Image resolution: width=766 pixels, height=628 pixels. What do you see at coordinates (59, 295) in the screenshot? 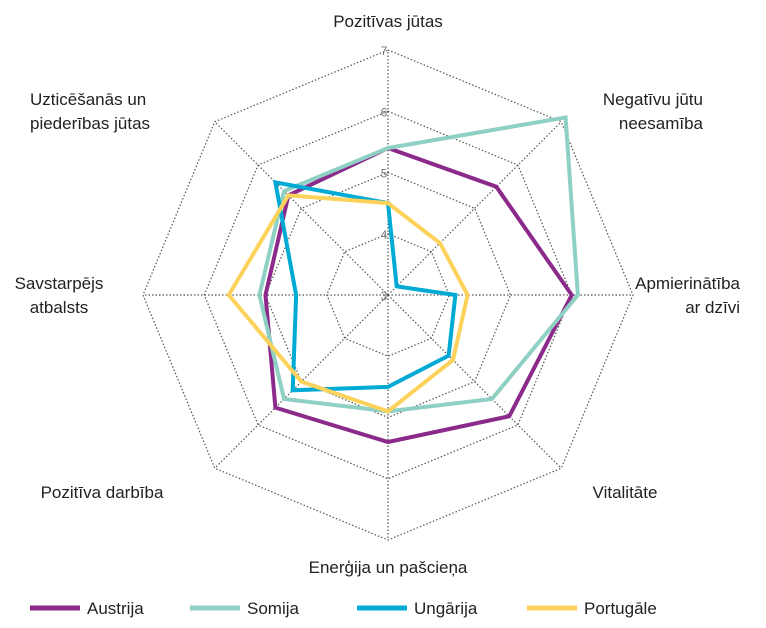
I see `axis-label: Savstarpējs atbalsts` at bounding box center [59, 295].